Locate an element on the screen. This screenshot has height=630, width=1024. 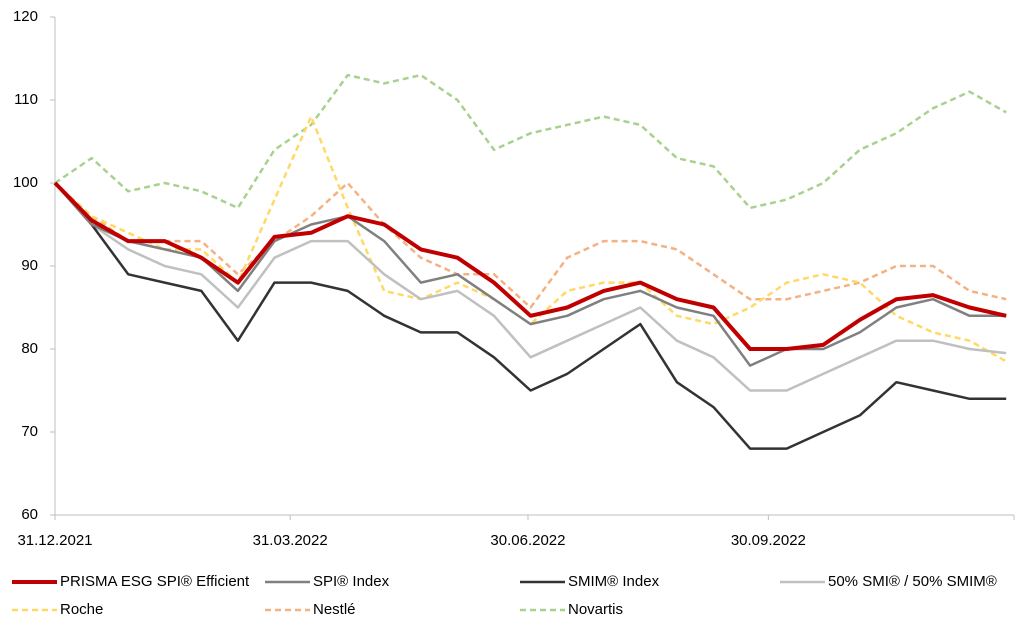
legend-label: Novartis is located at coordinates (595, 609).